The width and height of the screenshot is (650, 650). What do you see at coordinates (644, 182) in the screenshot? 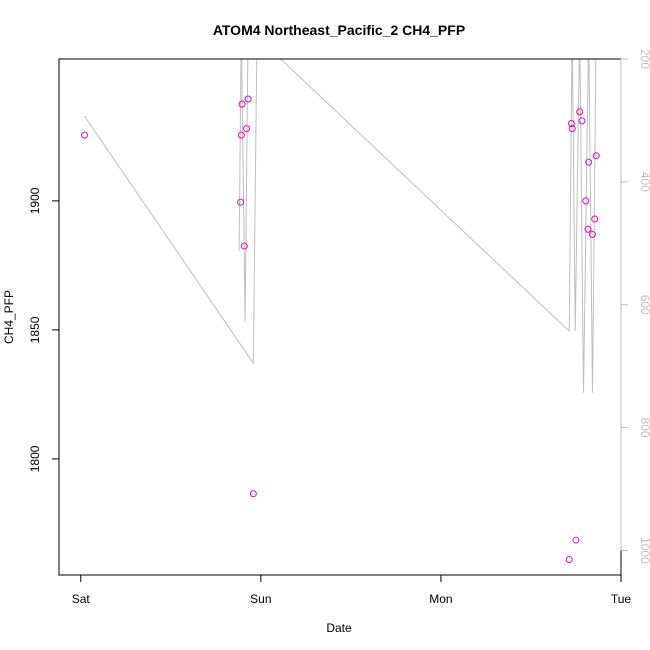
I see `right-tick-label: 400` at bounding box center [644, 182].